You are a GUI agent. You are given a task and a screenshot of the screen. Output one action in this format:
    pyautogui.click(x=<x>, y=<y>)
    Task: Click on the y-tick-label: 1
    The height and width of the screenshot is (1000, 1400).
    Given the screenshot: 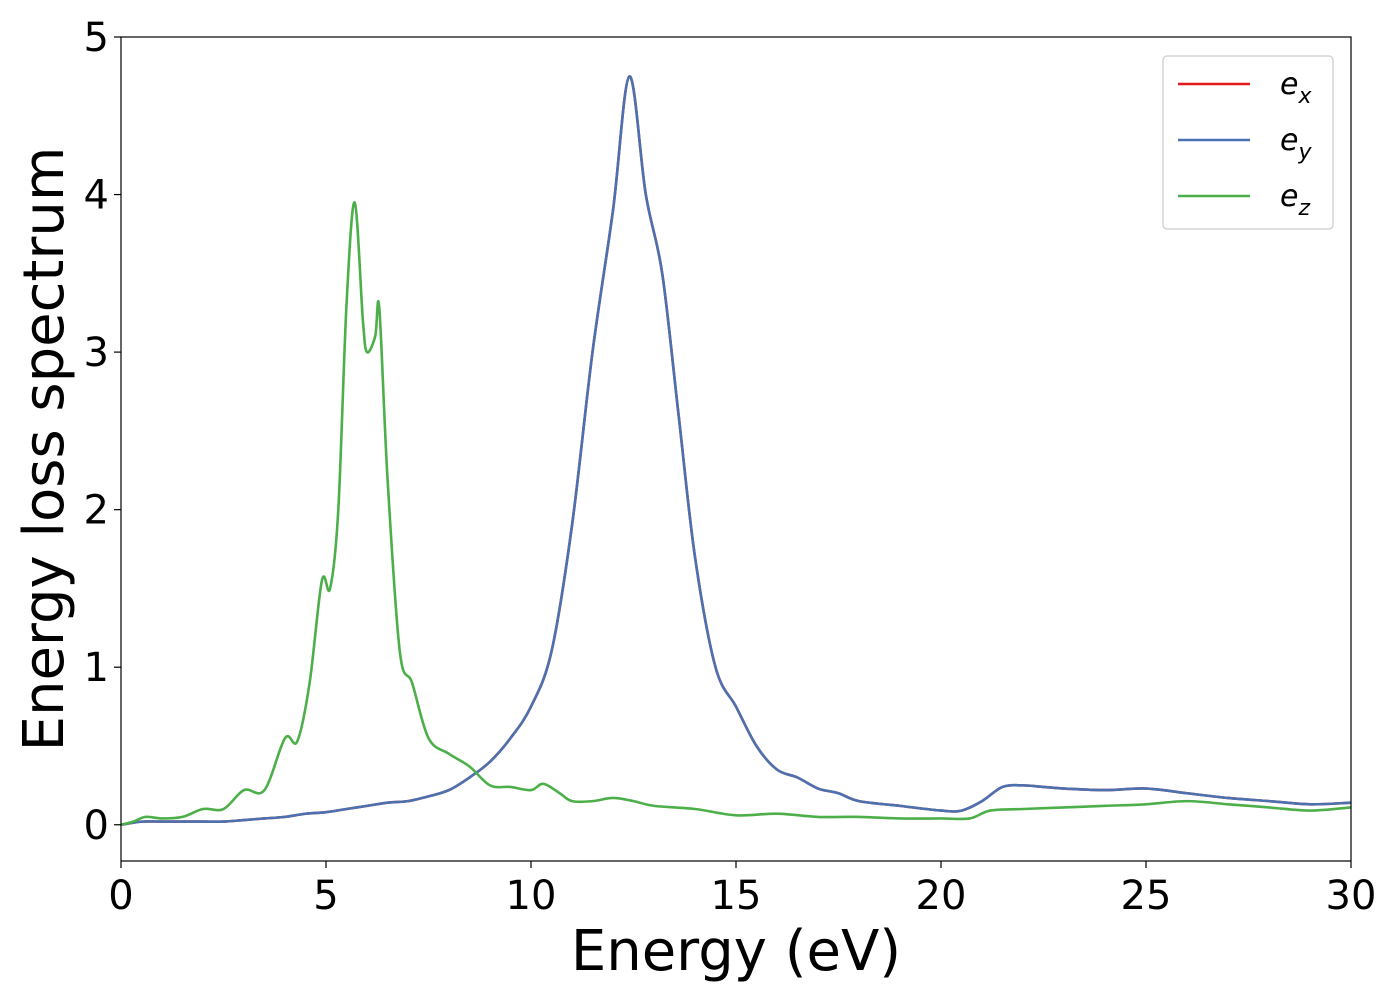 What is the action you would take?
    pyautogui.click(x=96, y=668)
    